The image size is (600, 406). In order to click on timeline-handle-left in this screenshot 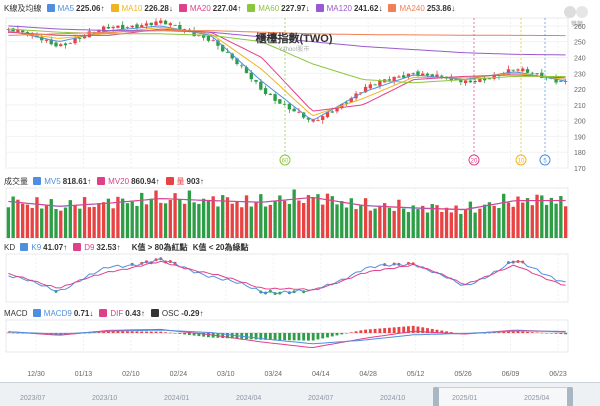, I will do `click(436, 396)`.